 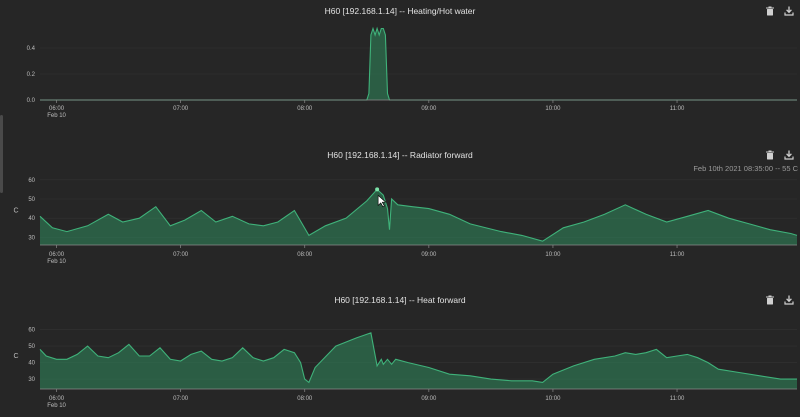 What do you see at coordinates (31, 49) in the screenshot?
I see `y-tick-label: 0.4` at bounding box center [31, 49].